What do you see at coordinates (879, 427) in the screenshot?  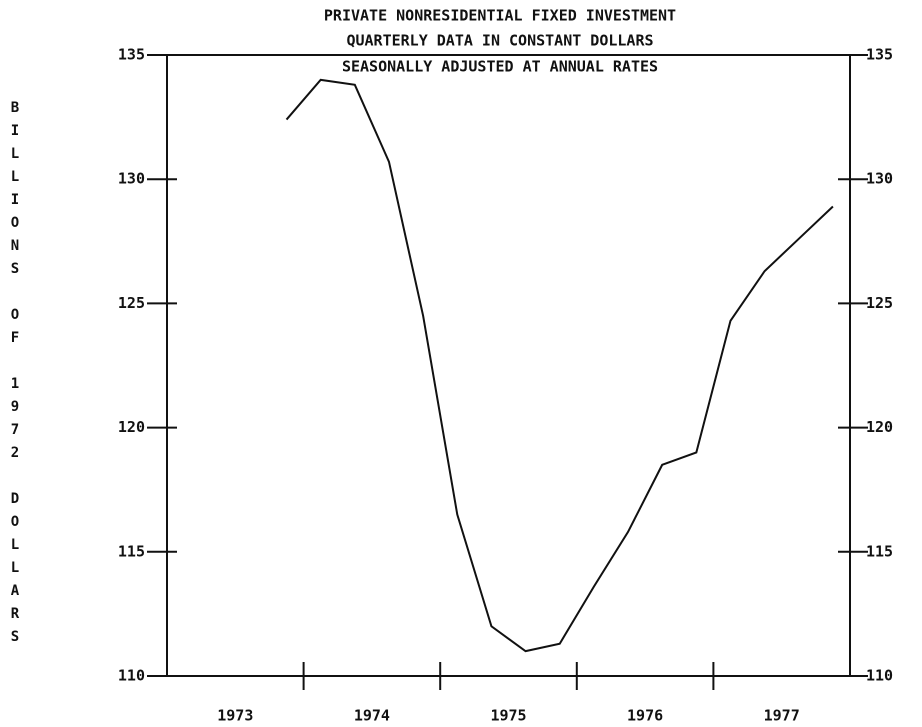 I see `y2-tick-label: 120` at bounding box center [879, 427].